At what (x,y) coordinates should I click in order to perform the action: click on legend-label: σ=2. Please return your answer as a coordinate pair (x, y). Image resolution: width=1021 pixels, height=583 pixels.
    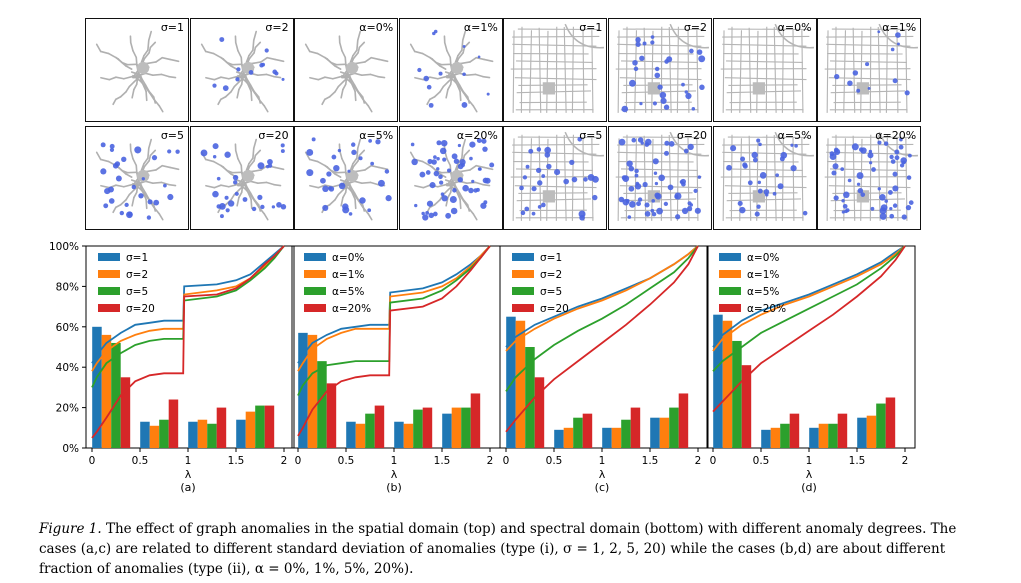
    Looking at the image, I should click on (137, 275).